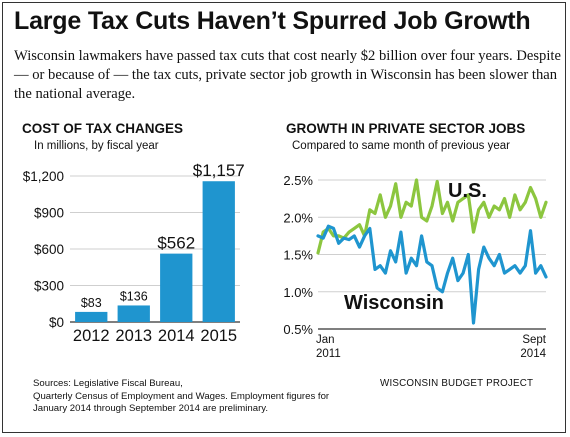  What do you see at coordinates (49, 213) in the screenshot?
I see `bar-y-tick-label: $900` at bounding box center [49, 213].